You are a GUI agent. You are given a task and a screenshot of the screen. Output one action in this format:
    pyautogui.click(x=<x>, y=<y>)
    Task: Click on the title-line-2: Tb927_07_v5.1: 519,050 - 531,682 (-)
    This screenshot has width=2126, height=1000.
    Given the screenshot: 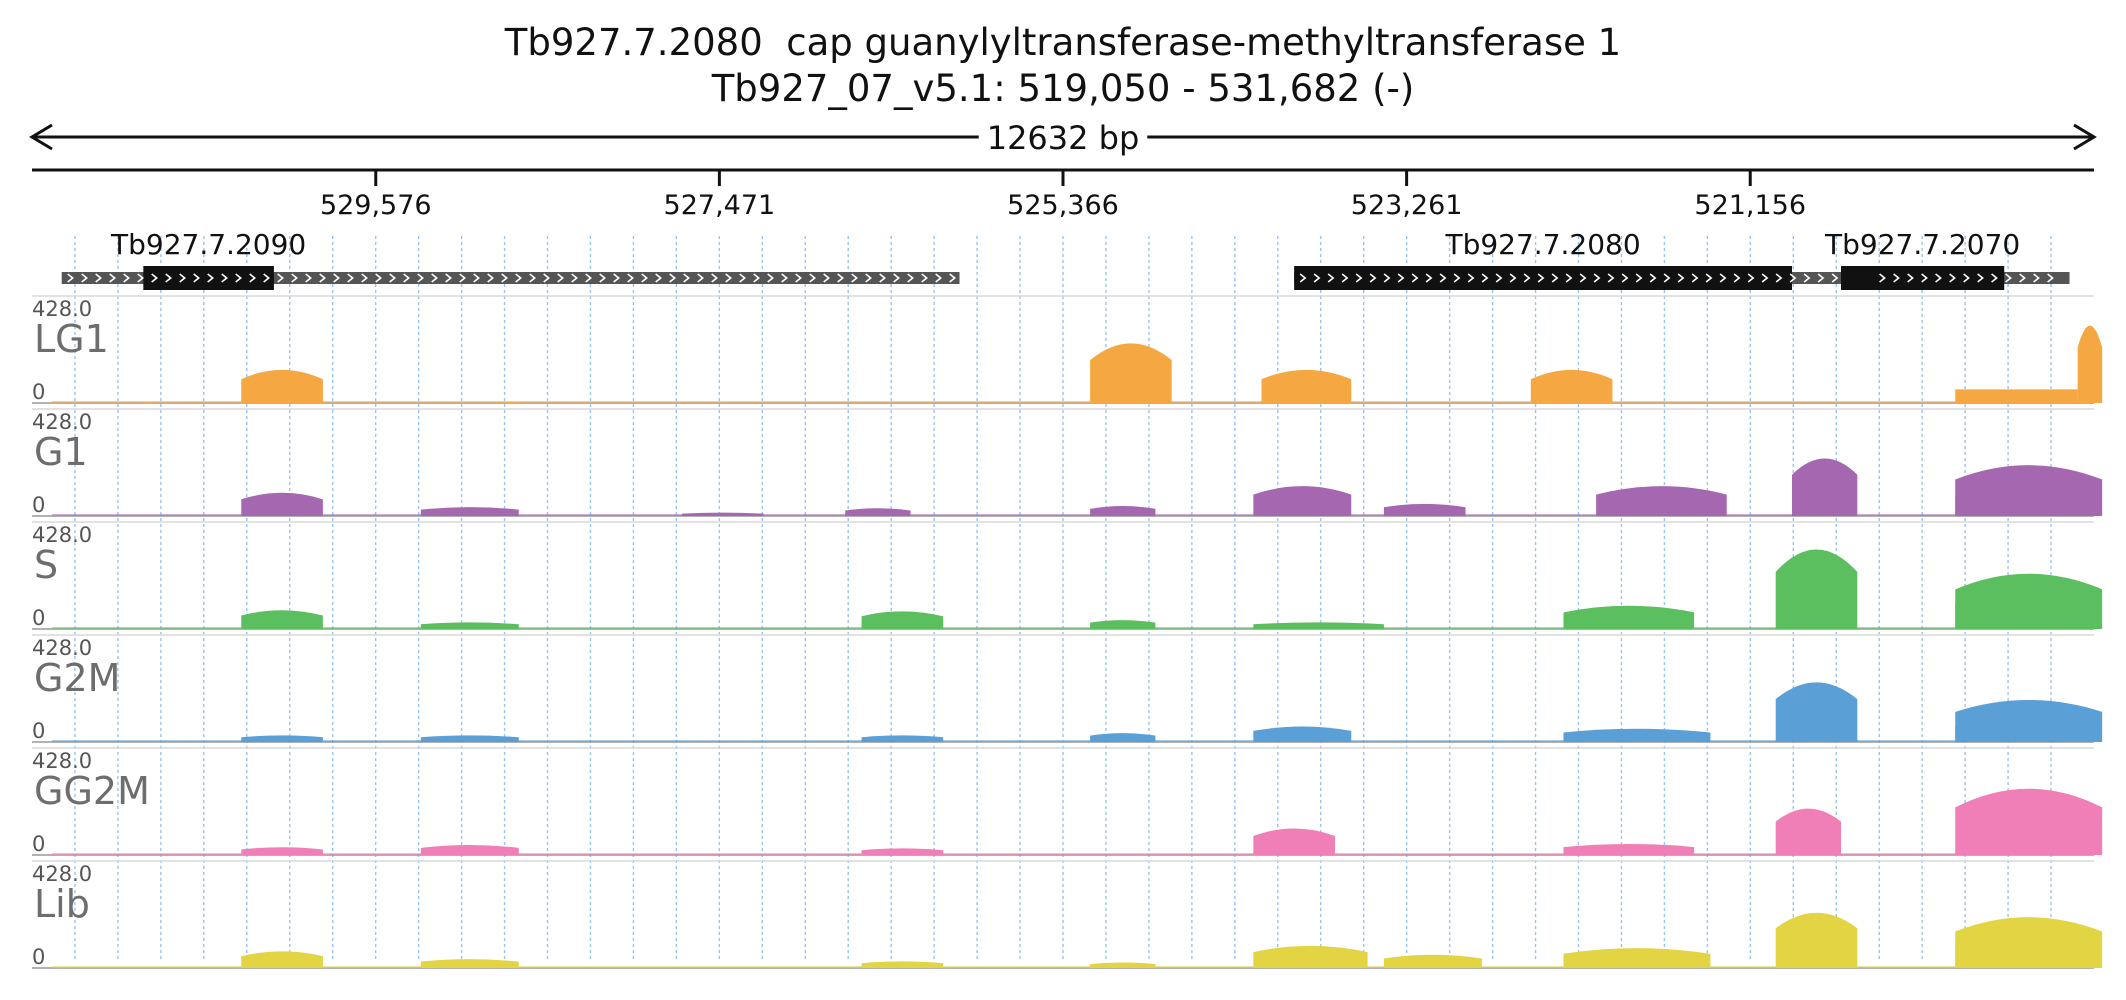 What is the action you would take?
    pyautogui.click(x=1063, y=88)
    